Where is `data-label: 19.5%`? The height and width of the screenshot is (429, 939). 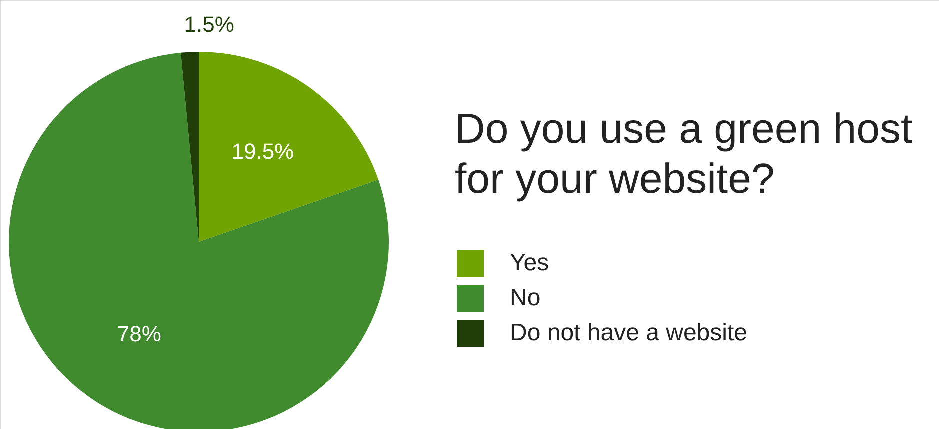 data-label: 19.5% is located at coordinates (263, 151).